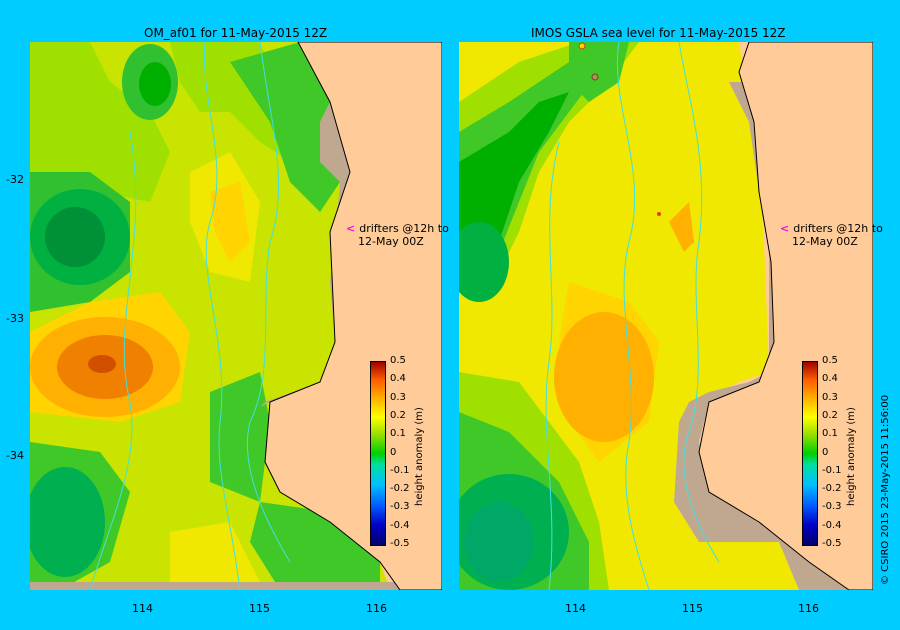 The height and width of the screenshot is (630, 900). What do you see at coordinates (885, 489) in the screenshot?
I see `copyright-timestamp: © CSIRO 2015 23-May-2015 11:56:00` at bounding box center [885, 489].